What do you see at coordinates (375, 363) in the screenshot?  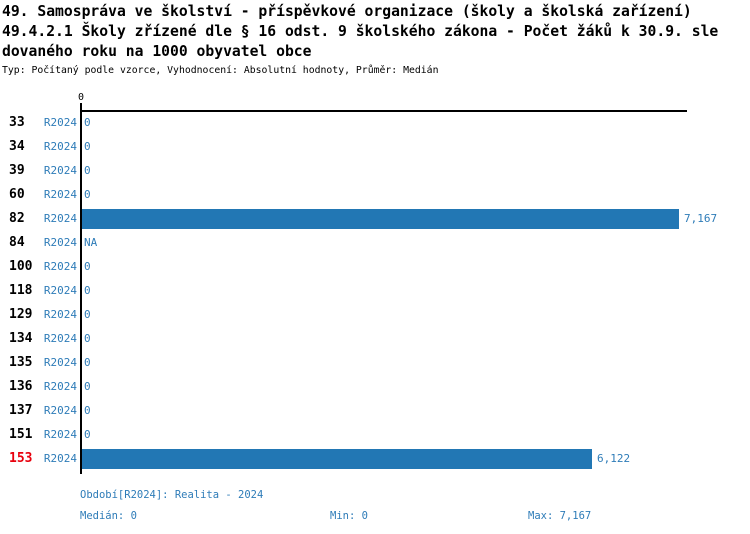 I see `chart-row-135: 135 R2024 0` at bounding box center [375, 363].